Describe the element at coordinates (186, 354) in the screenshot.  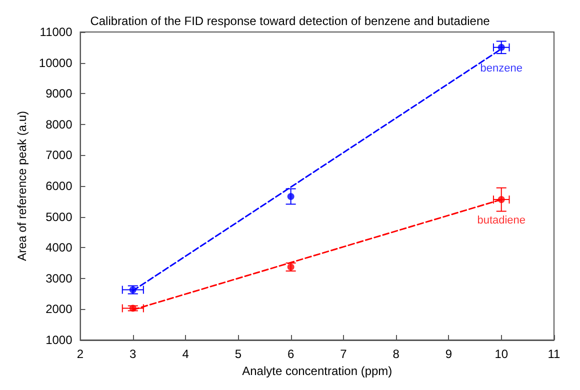
I see `x-tick-label: 4` at that location.